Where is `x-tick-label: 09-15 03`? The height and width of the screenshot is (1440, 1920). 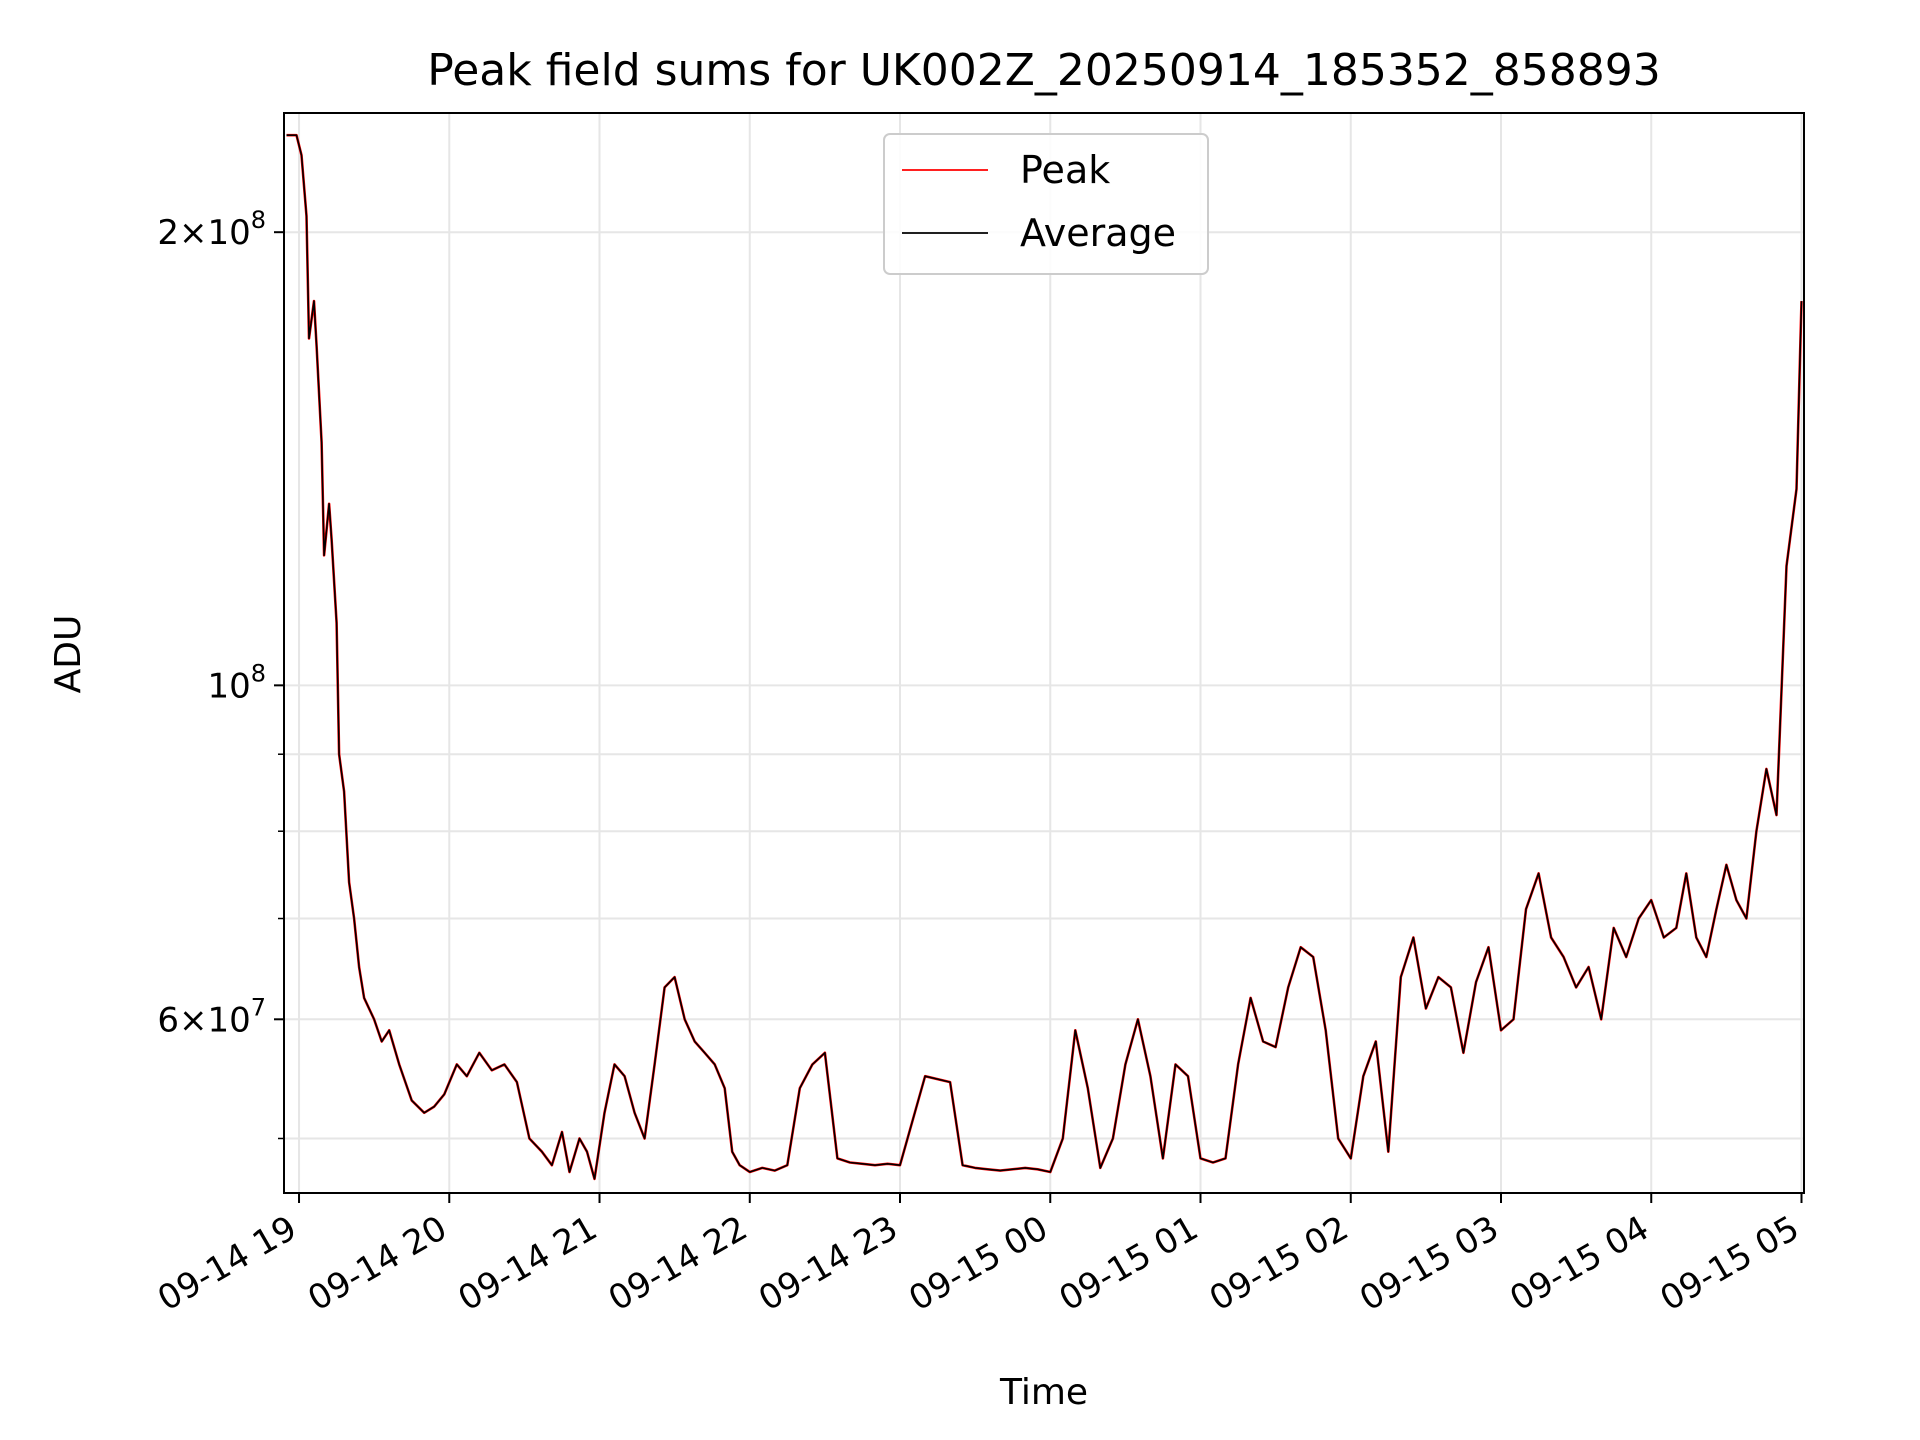 x-tick-label: 09-15 03 is located at coordinates (1429, 1263).